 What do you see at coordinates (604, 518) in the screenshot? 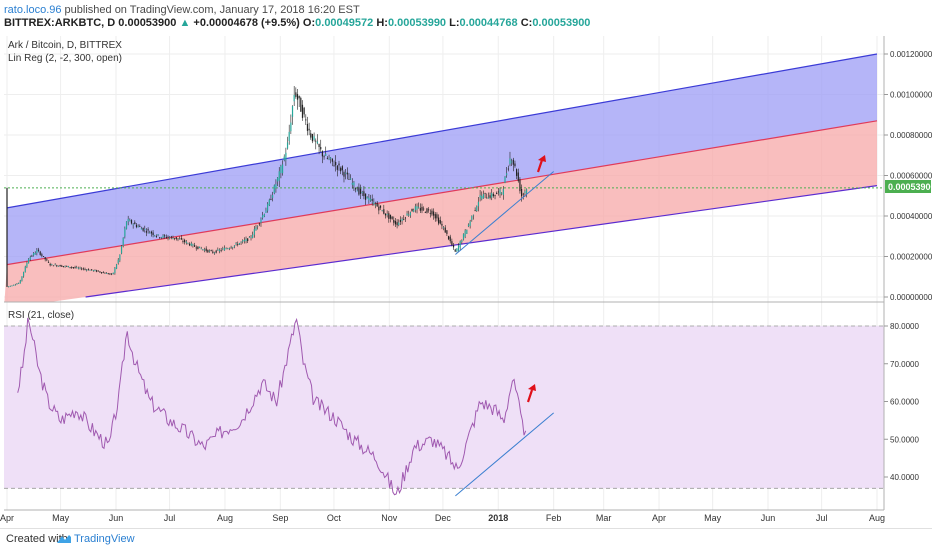
I see `time-tick-label: Mar` at bounding box center [604, 518].